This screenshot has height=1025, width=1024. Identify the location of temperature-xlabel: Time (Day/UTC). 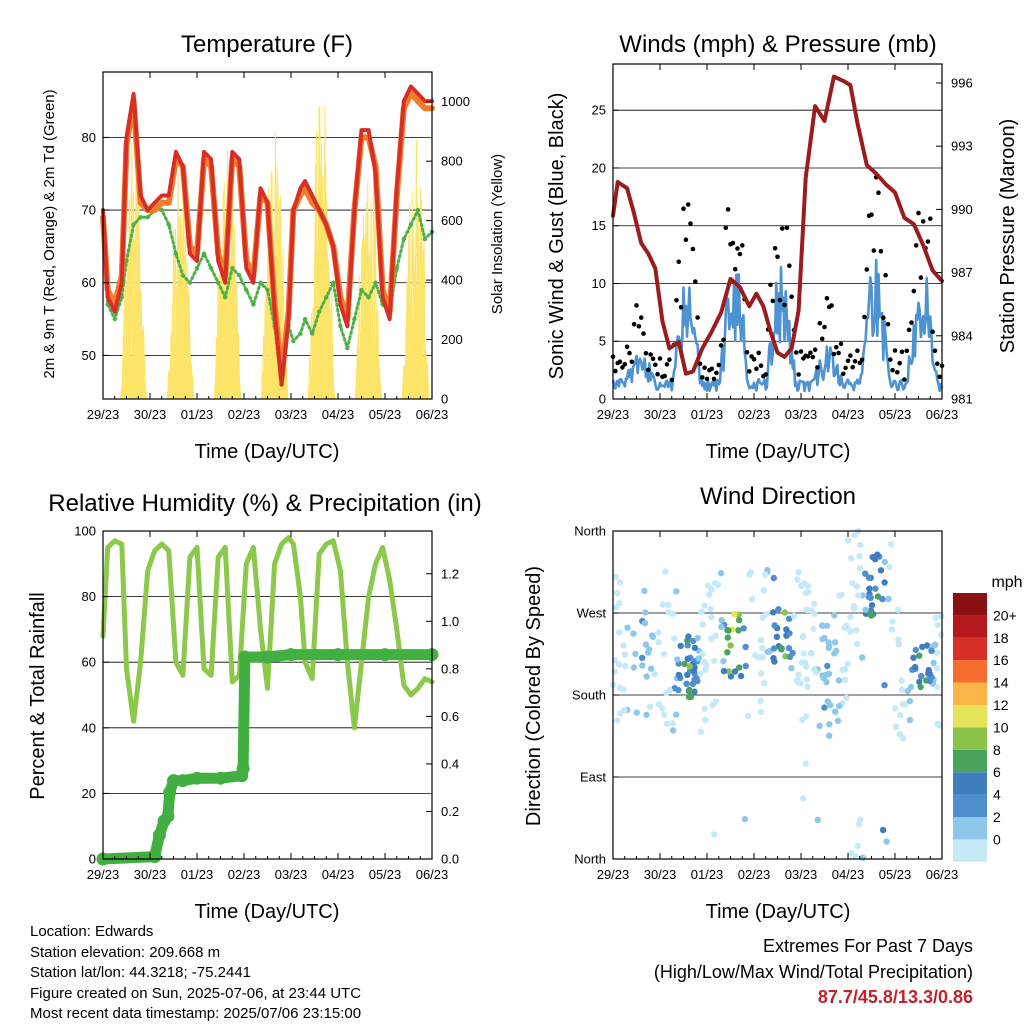
(267, 452).